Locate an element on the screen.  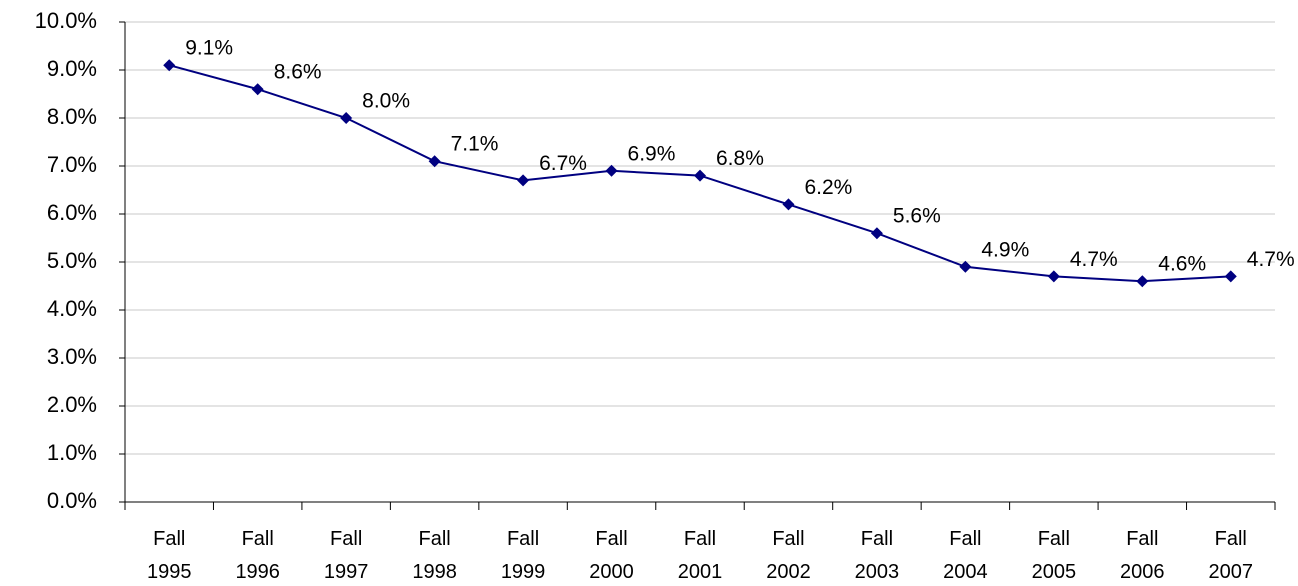
x-tick-label: Fall 2006 is located at coordinates (1142, 555).